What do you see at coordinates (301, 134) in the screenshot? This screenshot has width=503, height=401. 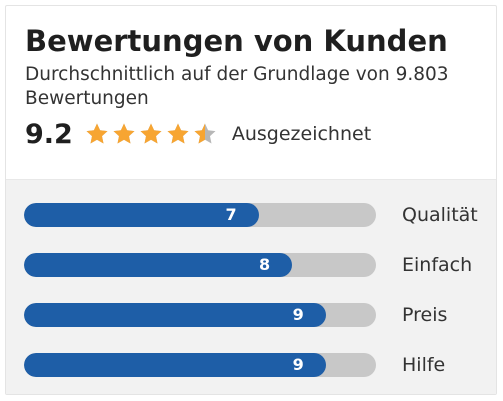 I see `rating-label: Ausgezeichnet` at bounding box center [301, 134].